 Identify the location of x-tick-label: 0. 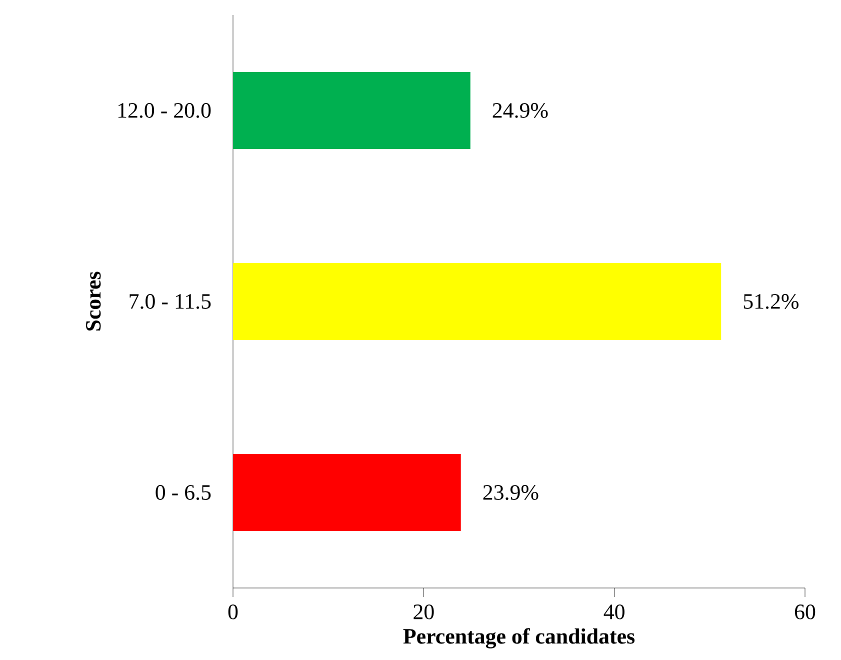
(233, 612).